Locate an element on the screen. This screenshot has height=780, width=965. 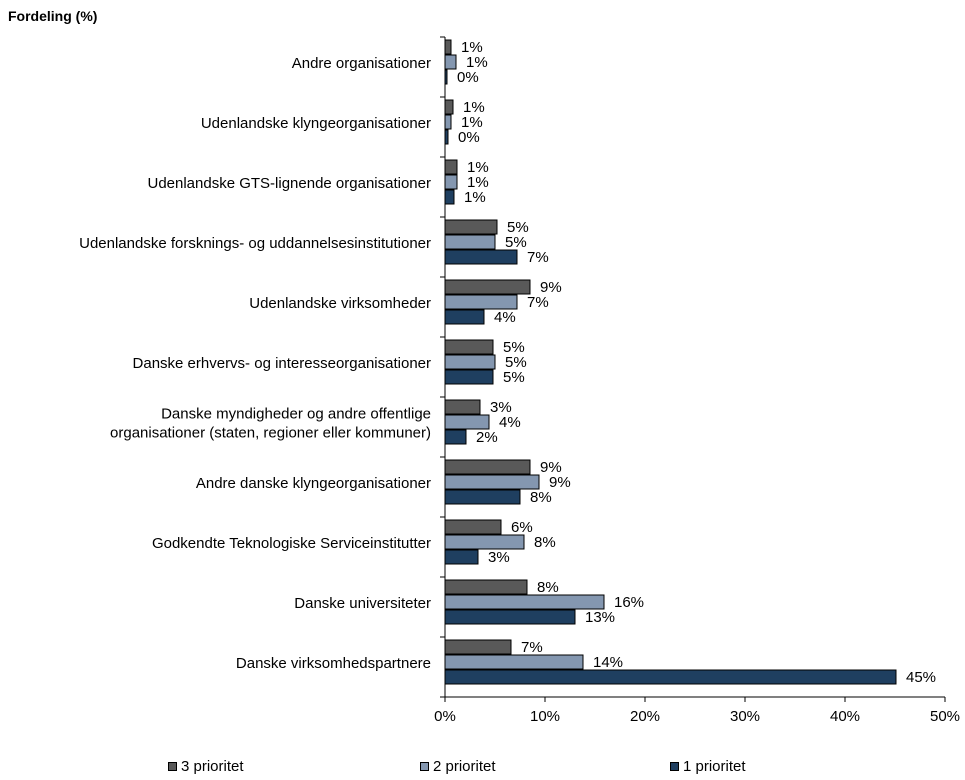
x-axis-tick-label-1: 0% is located at coordinates (445, 716).